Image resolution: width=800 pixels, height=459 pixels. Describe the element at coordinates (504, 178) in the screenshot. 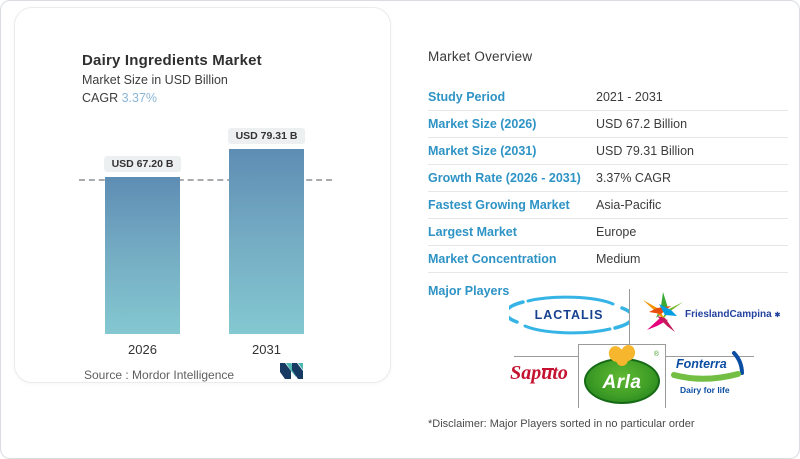

I see `overview-row-label: Growth Rate (2026 - 2031)` at that location.